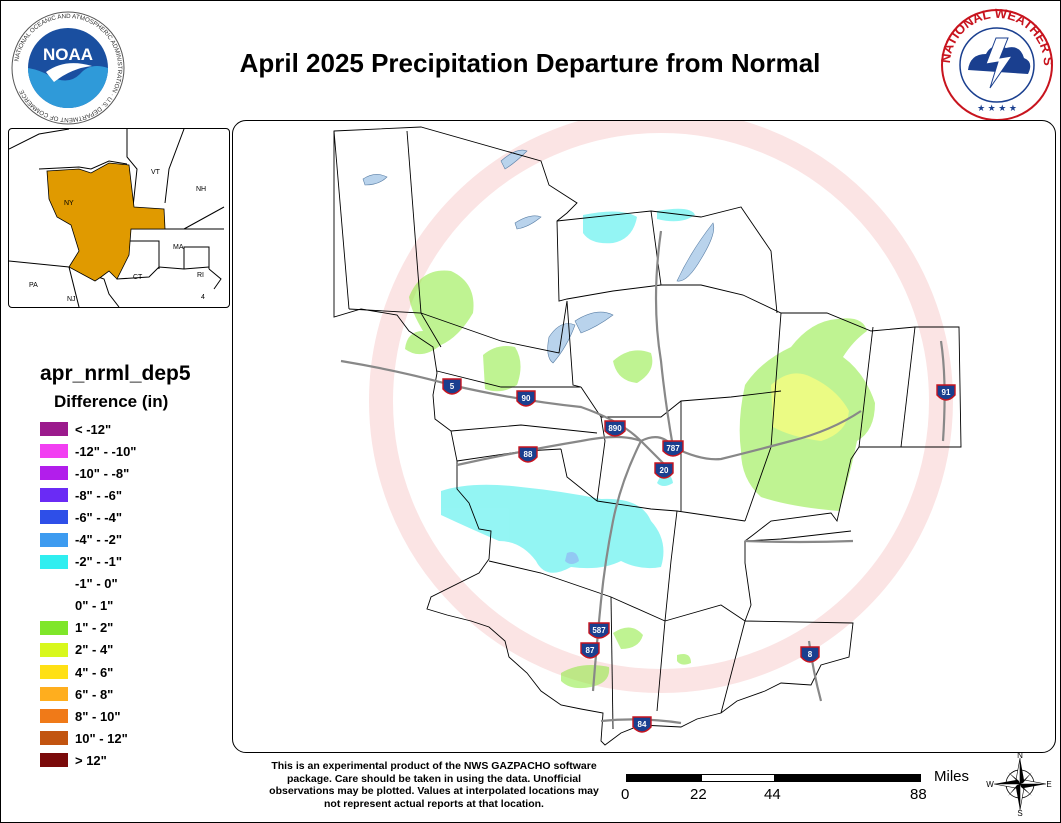 The height and width of the screenshot is (823, 1061). Describe the element at coordinates (102, 473) in the screenshot. I see `legend-label: -10" - -8"` at that location.